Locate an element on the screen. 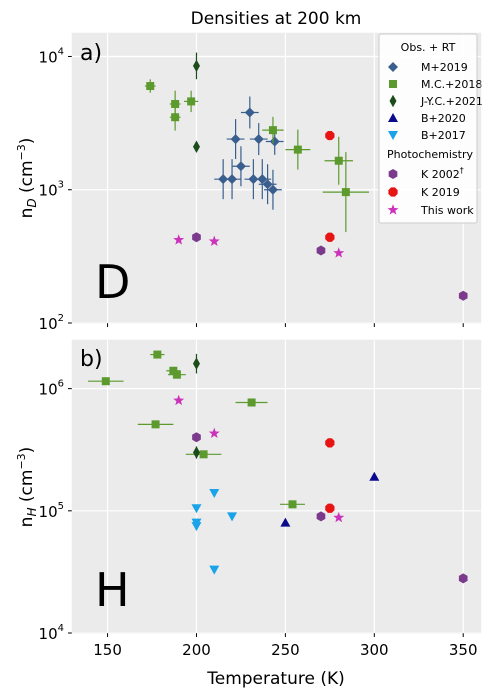 This screenshot has height=696, width=499. legend-marker-k-2002- is located at coordinates (393, 174).